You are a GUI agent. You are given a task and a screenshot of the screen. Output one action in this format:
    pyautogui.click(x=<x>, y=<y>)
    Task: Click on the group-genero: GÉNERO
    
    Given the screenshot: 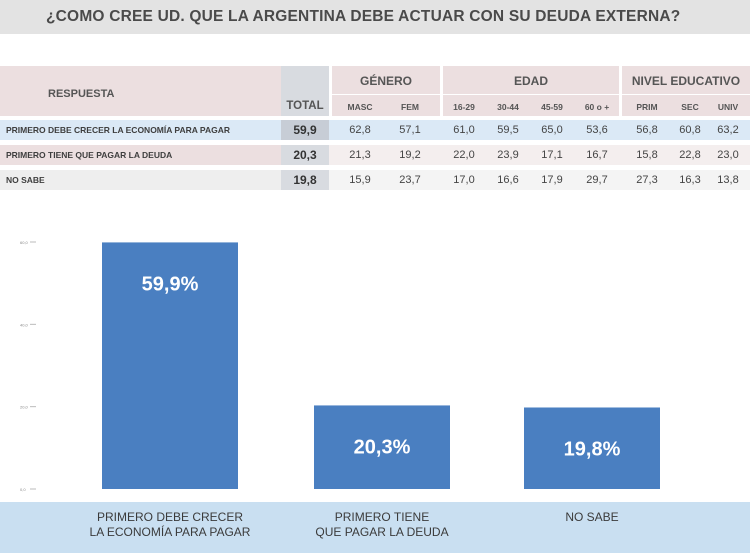 What is the action you would take?
    pyautogui.click(x=385, y=81)
    